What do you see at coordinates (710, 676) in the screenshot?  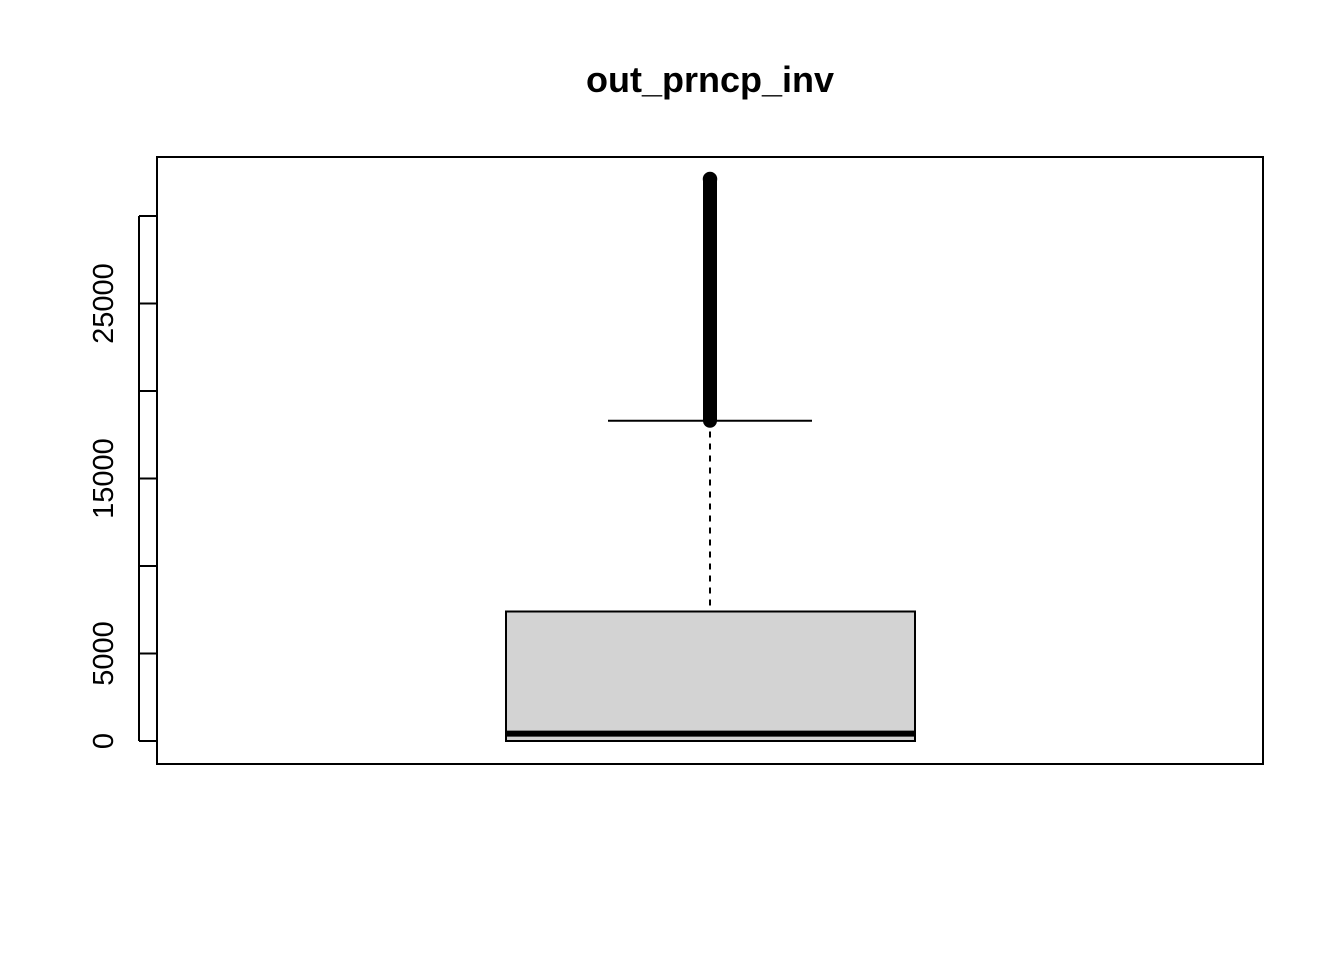 I see `box-iqr` at bounding box center [710, 676].